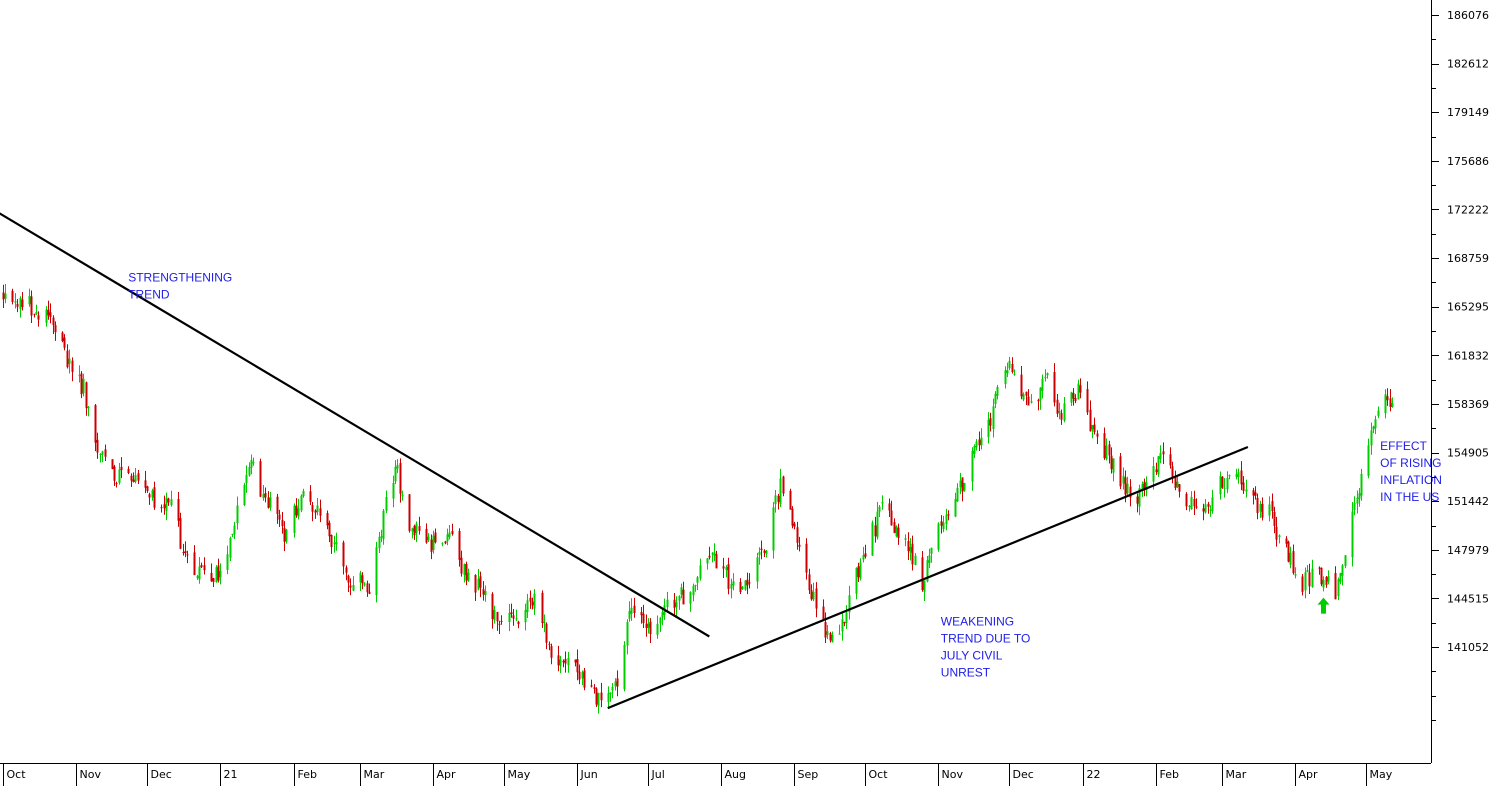 This screenshot has width=1502, height=786. I want to click on x-tick-label: Mar, so click(374, 774).